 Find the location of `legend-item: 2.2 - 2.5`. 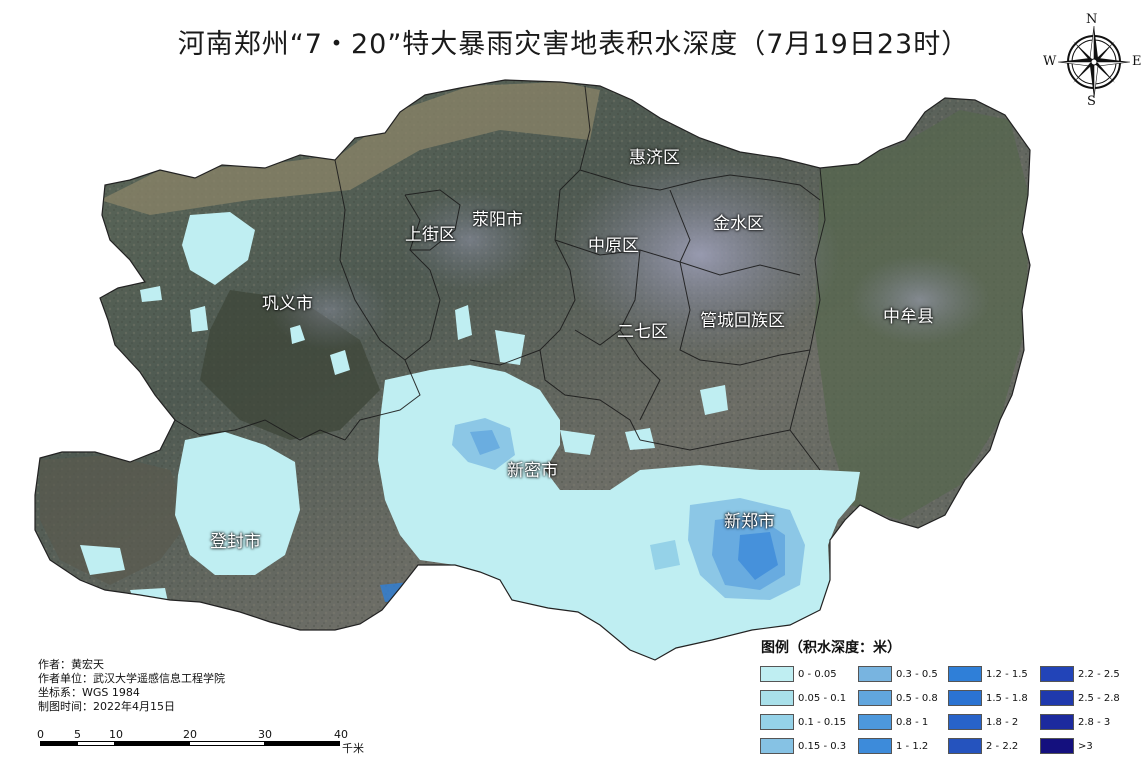

legend-item: 2.2 - 2.5 is located at coordinates (1085, 674).